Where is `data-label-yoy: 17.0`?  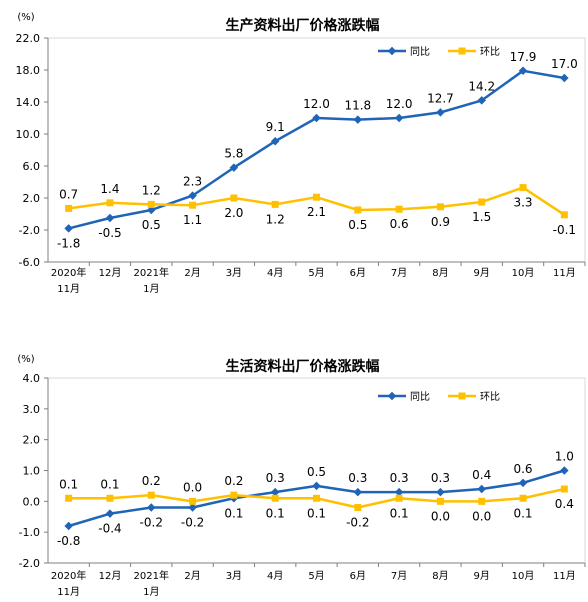 data-label-yoy: 17.0 is located at coordinates (564, 64).